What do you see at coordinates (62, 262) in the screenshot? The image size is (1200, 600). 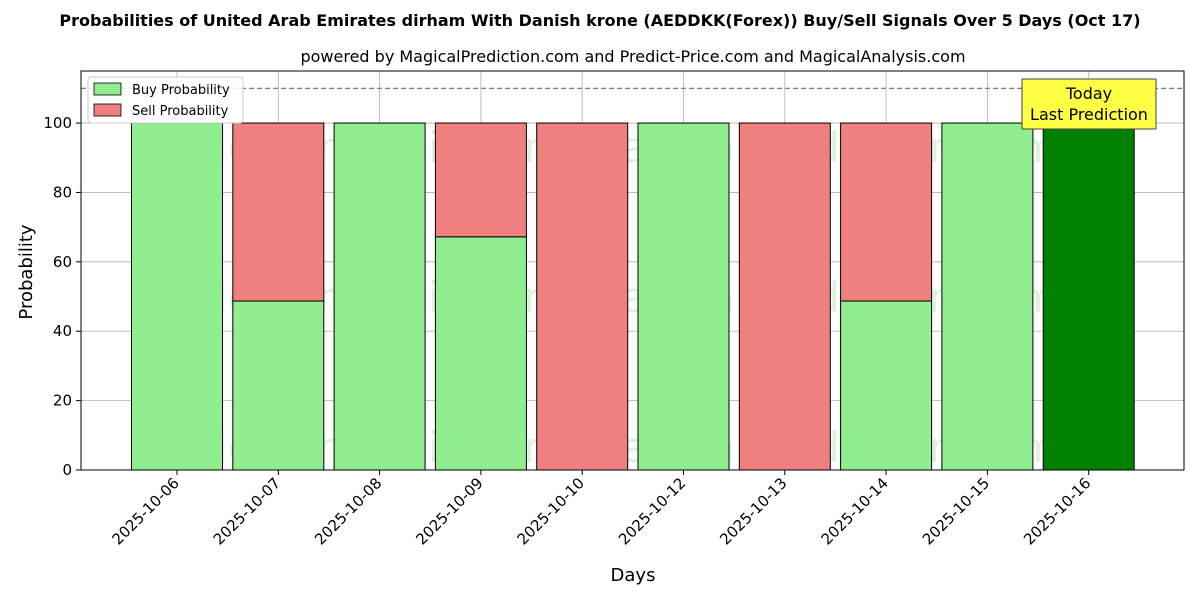 I see `y-tick-label: 60` at bounding box center [62, 262].